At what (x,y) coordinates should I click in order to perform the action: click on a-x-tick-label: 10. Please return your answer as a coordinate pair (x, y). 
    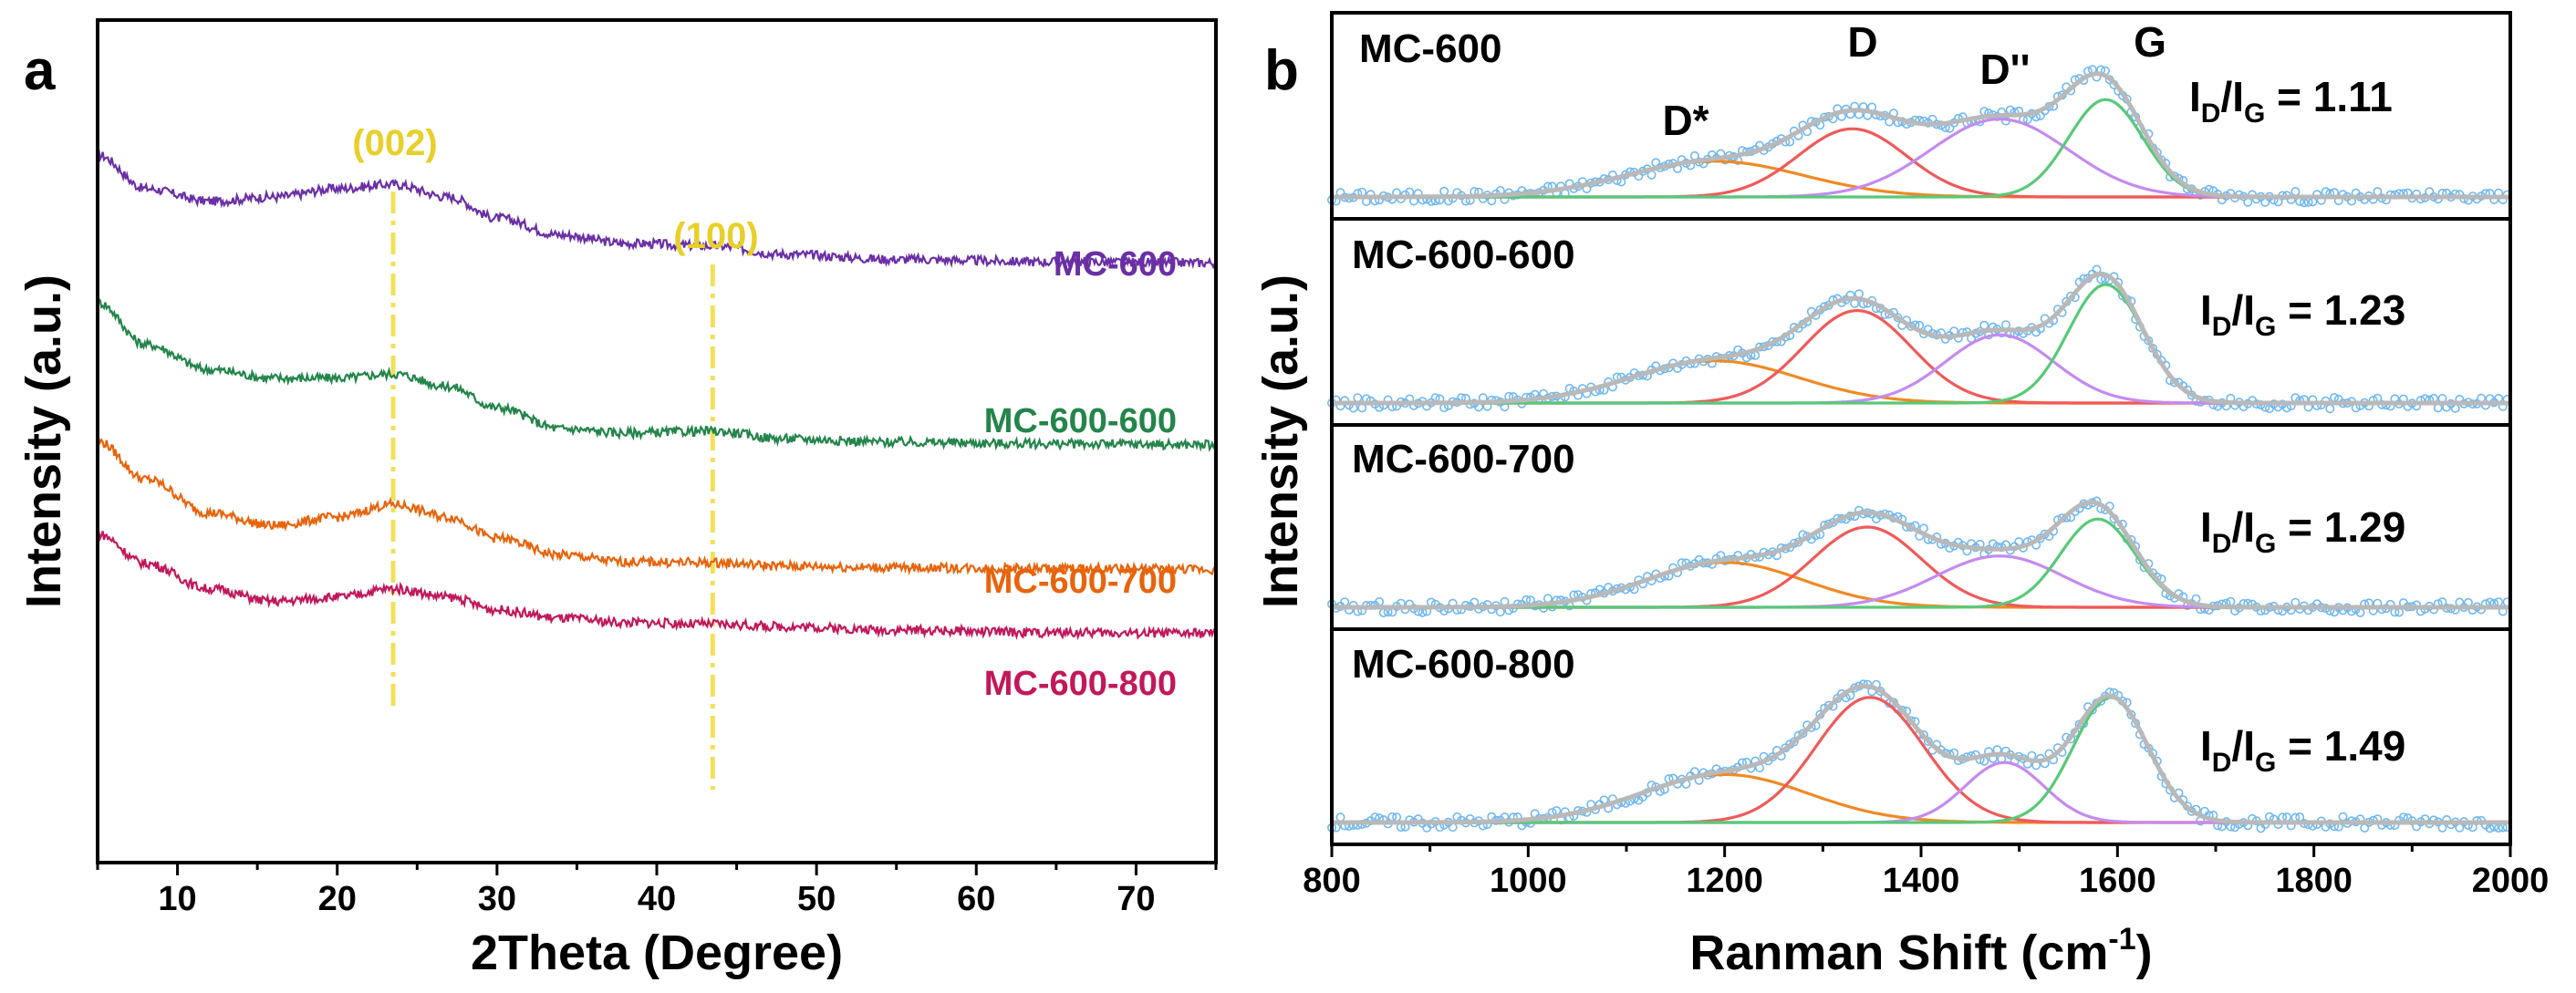
    Looking at the image, I should click on (177, 899).